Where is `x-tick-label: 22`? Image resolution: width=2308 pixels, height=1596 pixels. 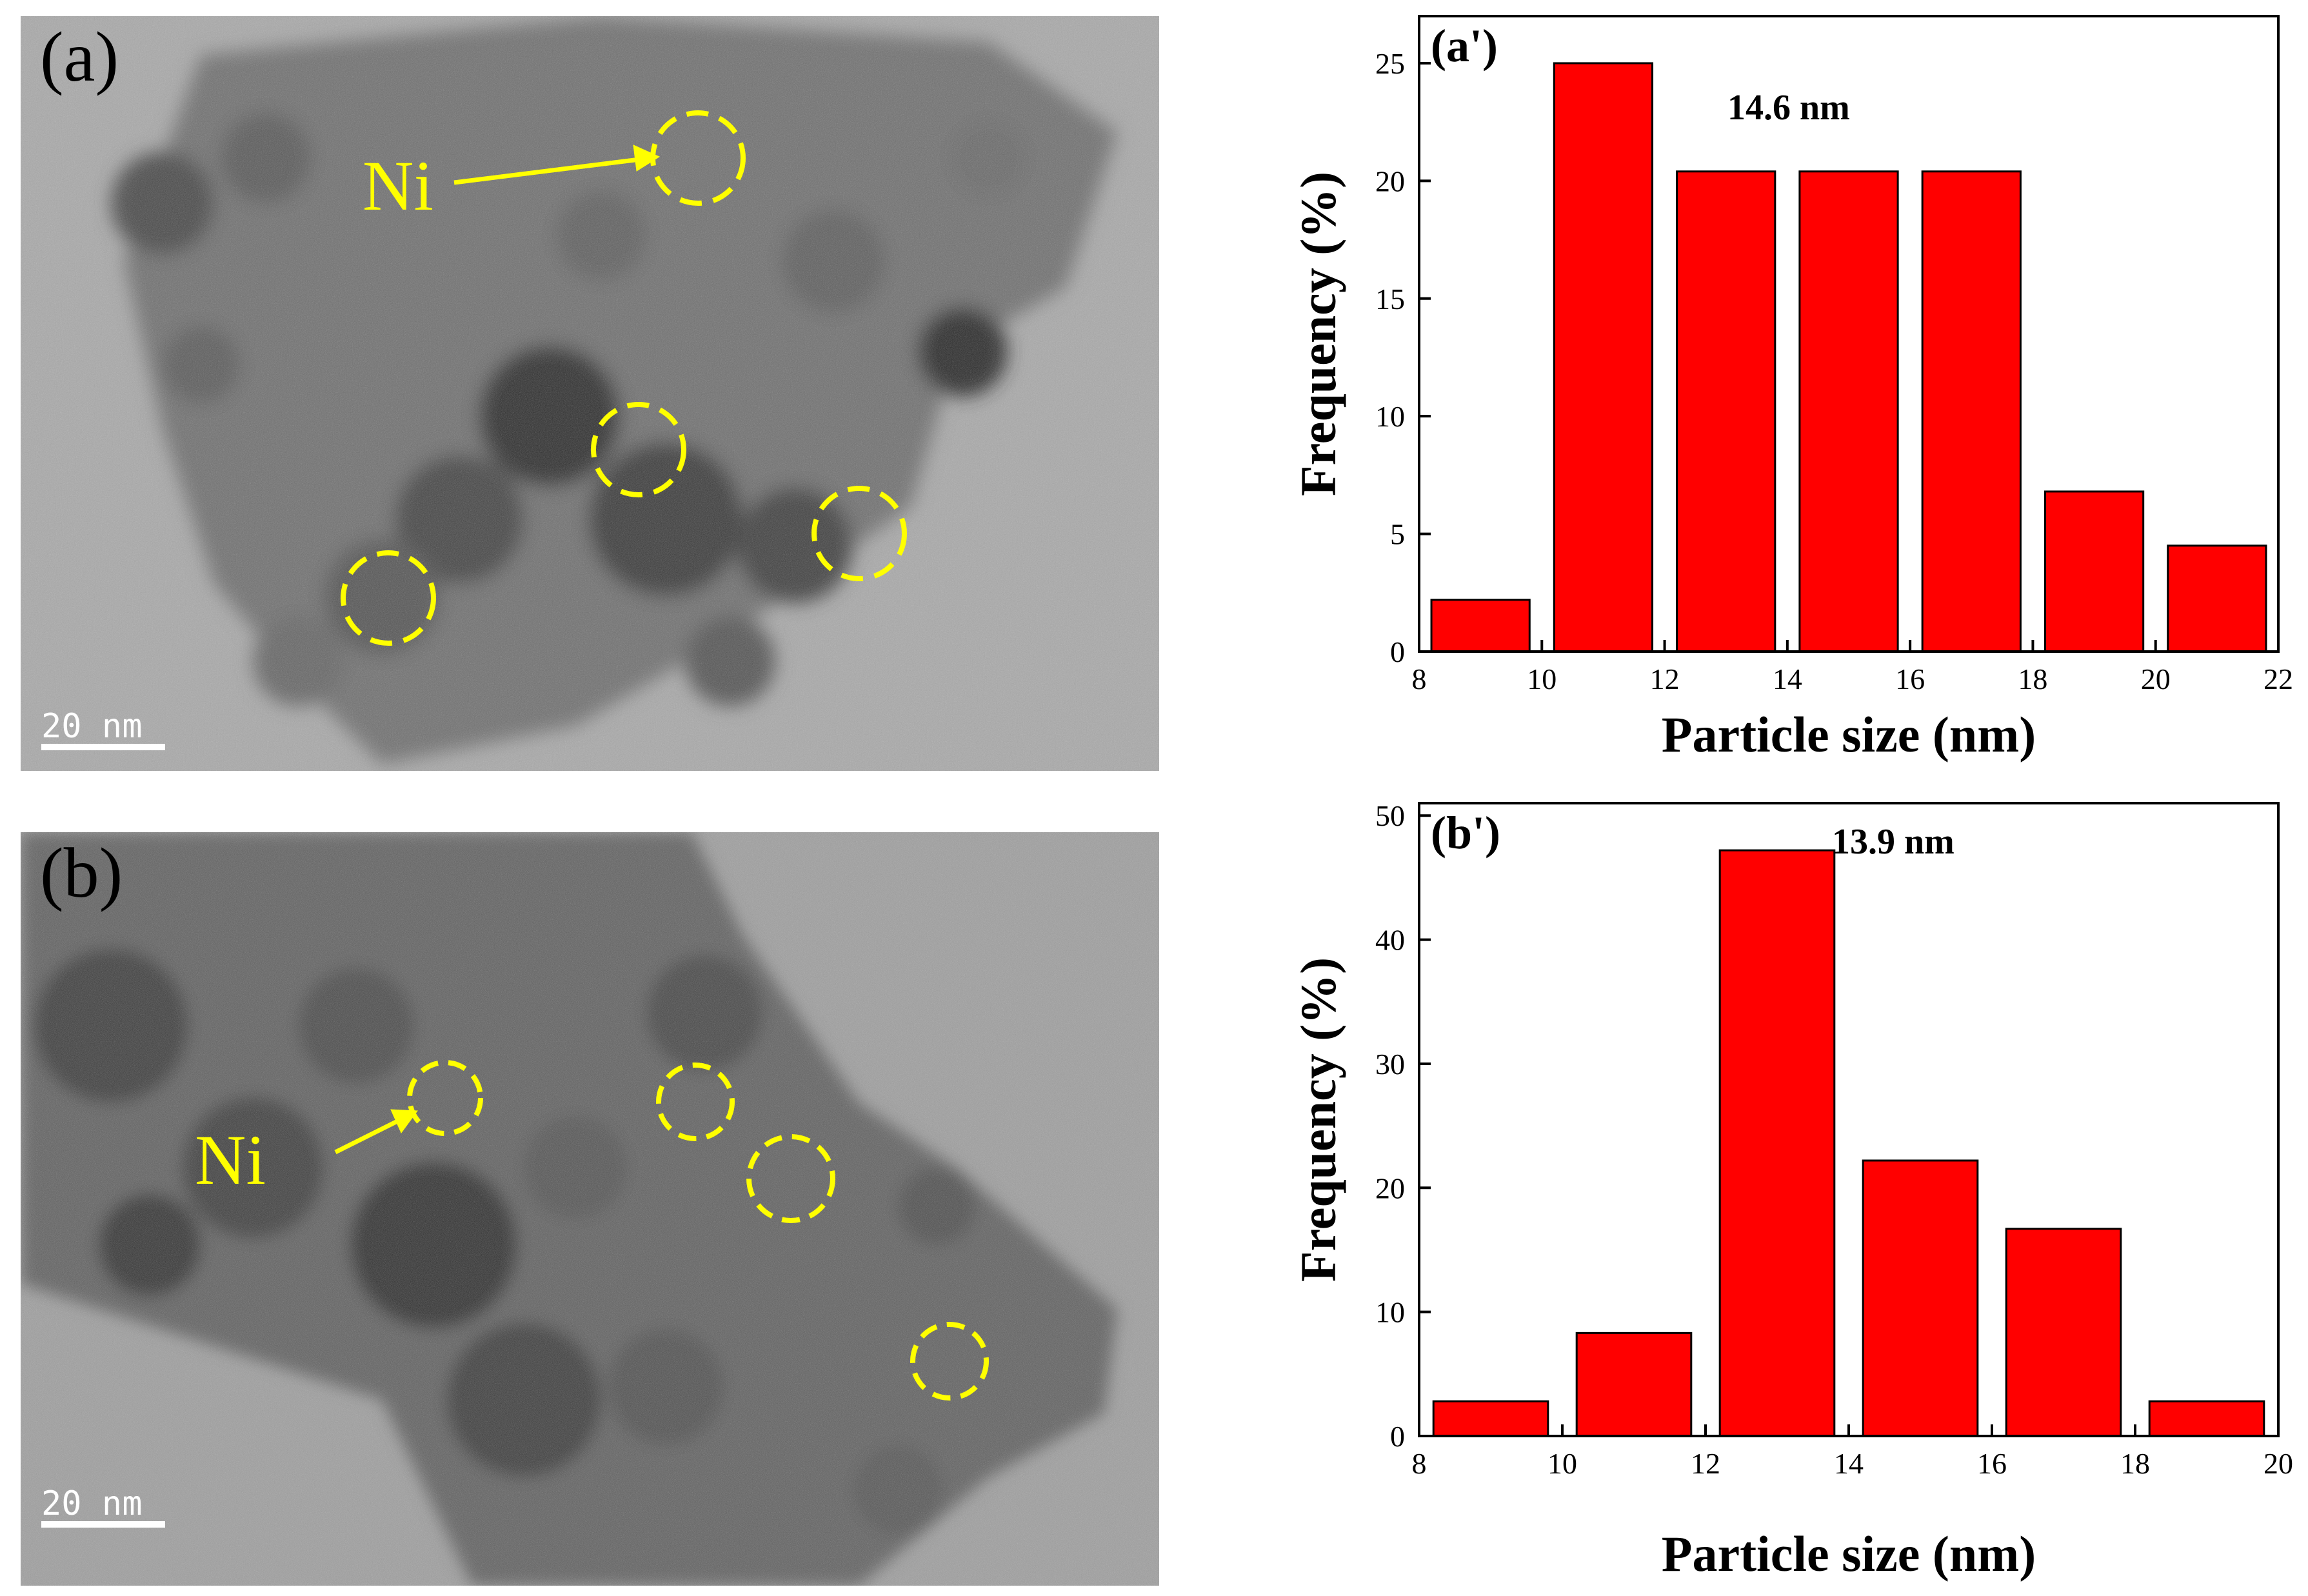 x-tick-label: 22 is located at coordinates (2278, 679).